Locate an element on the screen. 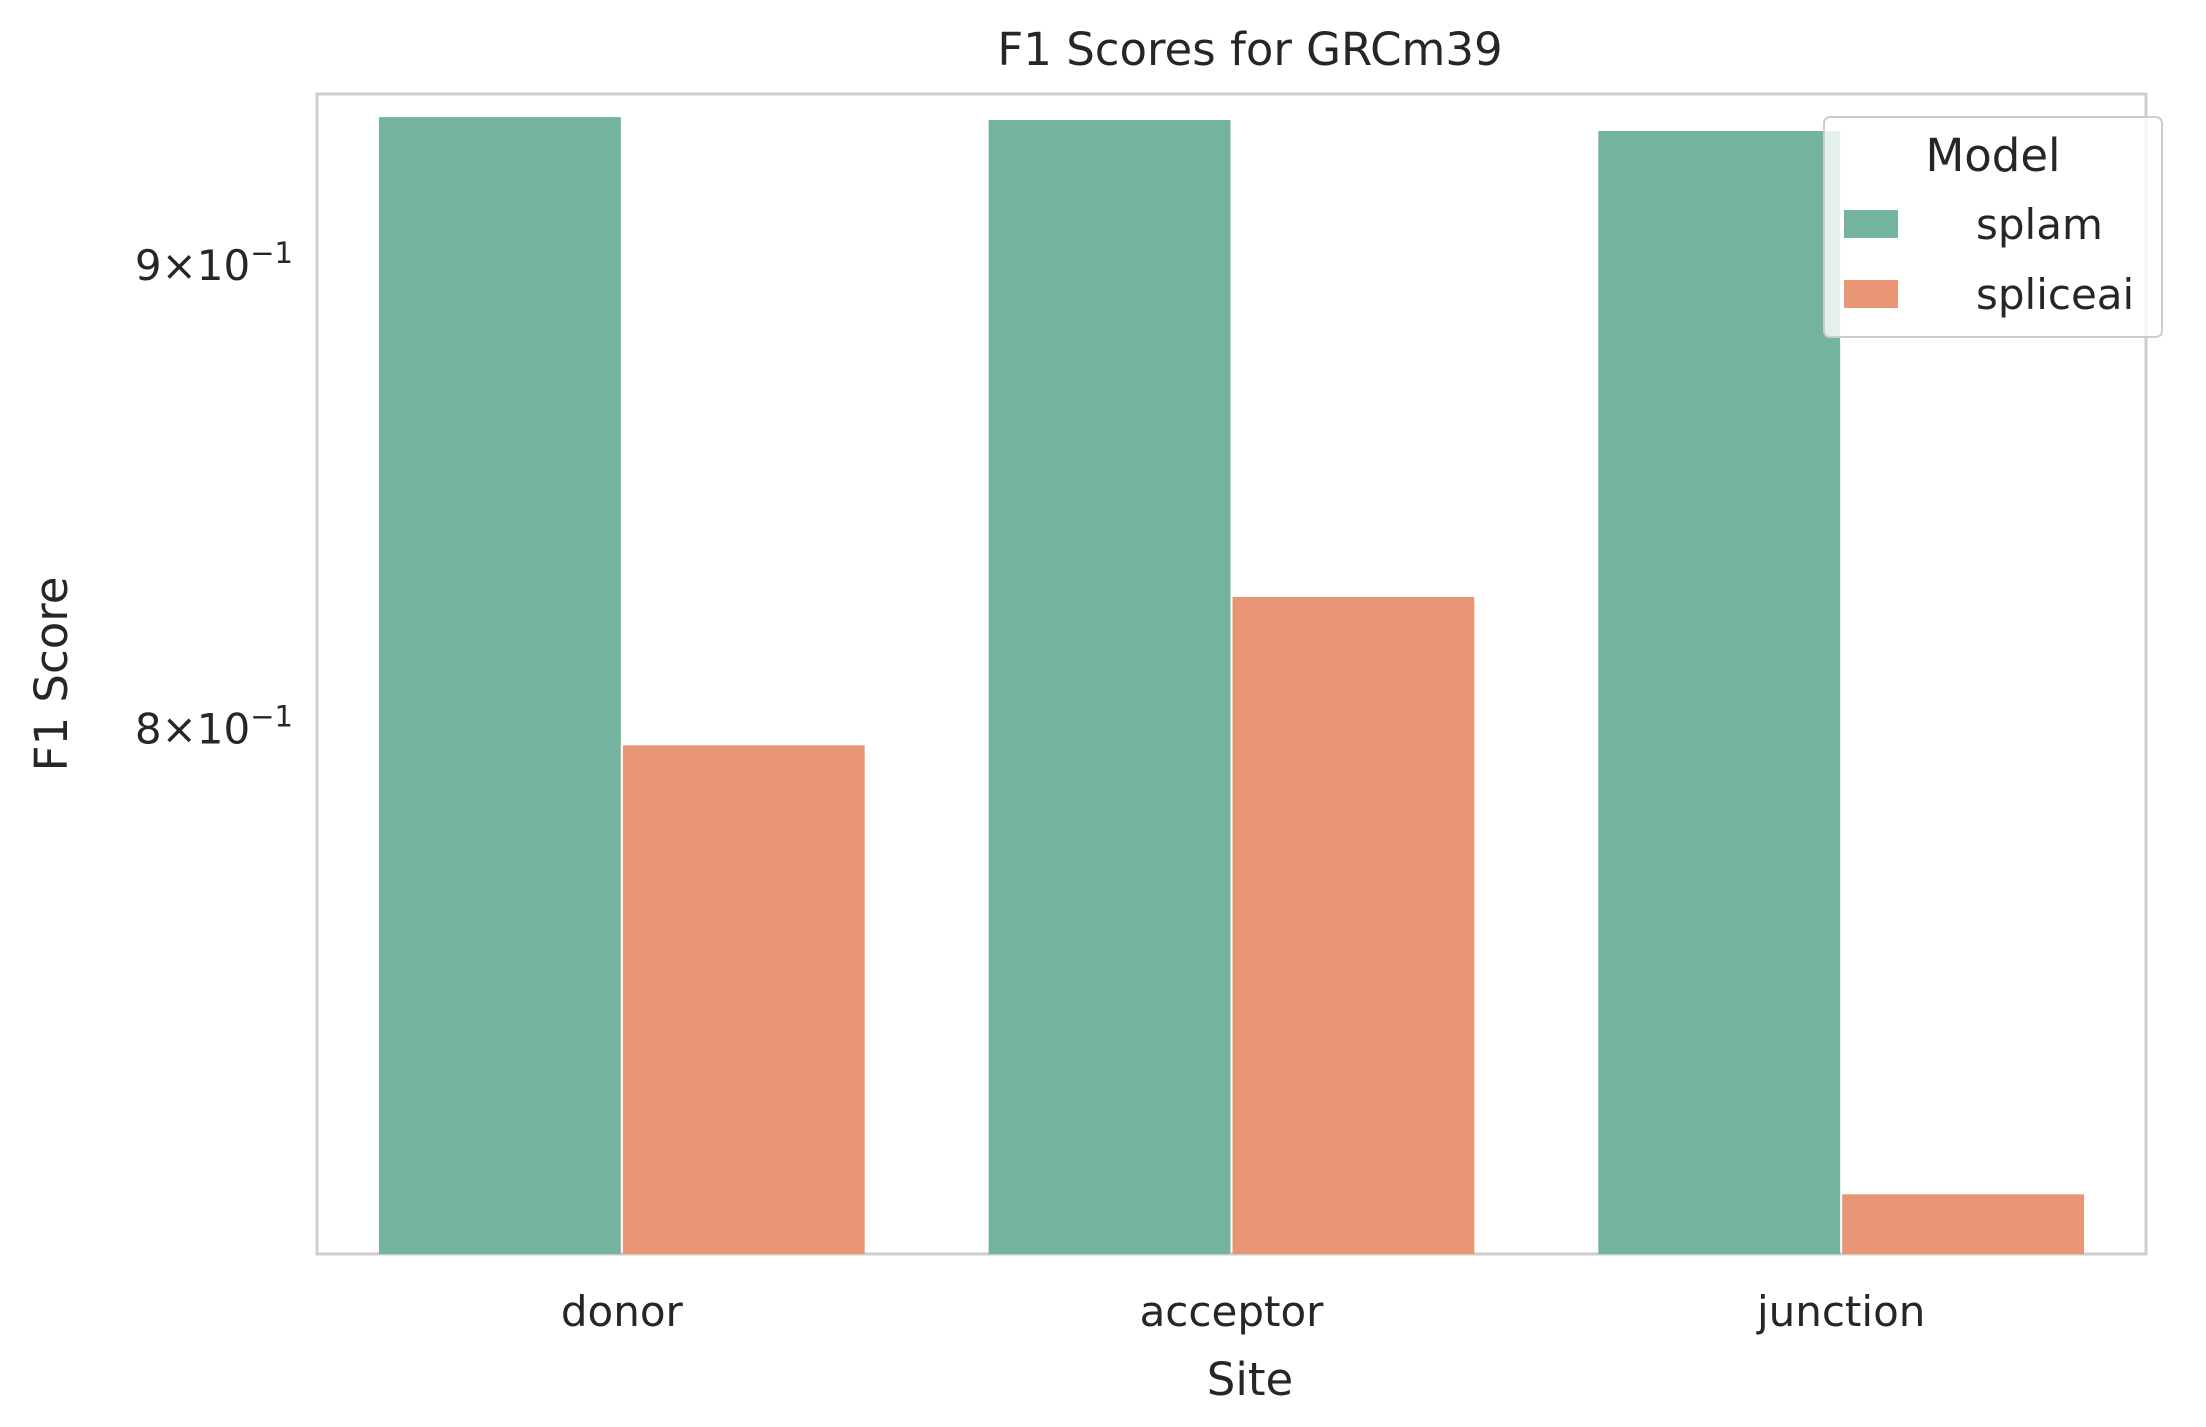 The height and width of the screenshot is (1427, 2206). legend-box is located at coordinates (1993, 227).